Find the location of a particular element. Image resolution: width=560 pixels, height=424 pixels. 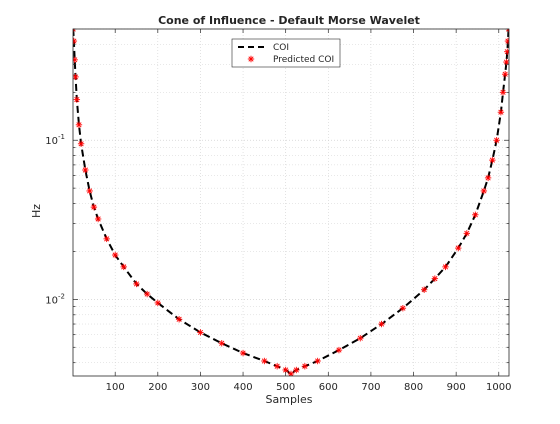

legend-box is located at coordinates (286, 53).